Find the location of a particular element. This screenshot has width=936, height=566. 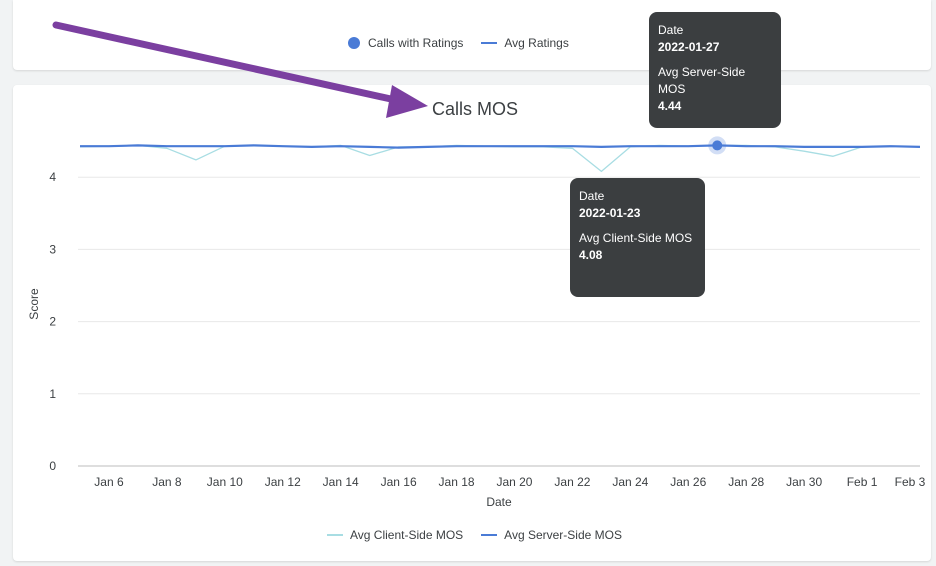

x-tick-label: Jan 24 is located at coordinates (630, 482).